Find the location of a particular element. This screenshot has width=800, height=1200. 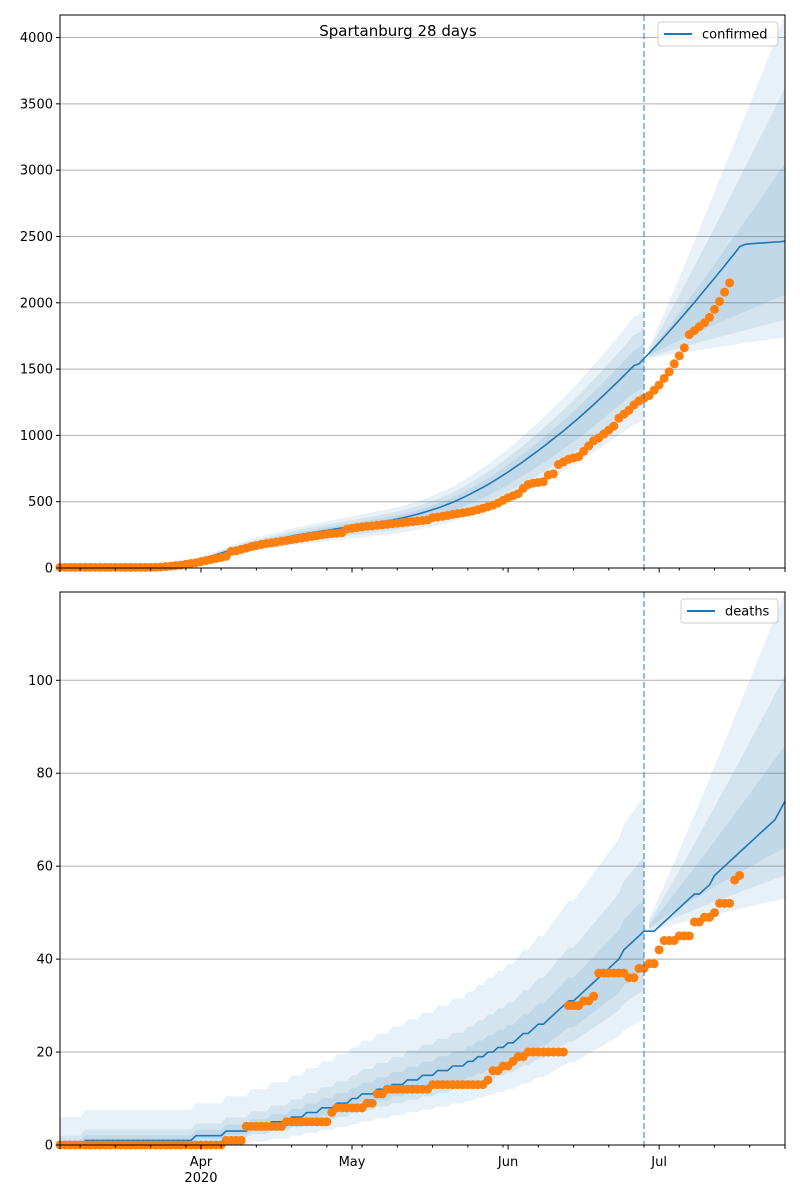

legend-label-deaths: deaths is located at coordinates (747, 612).